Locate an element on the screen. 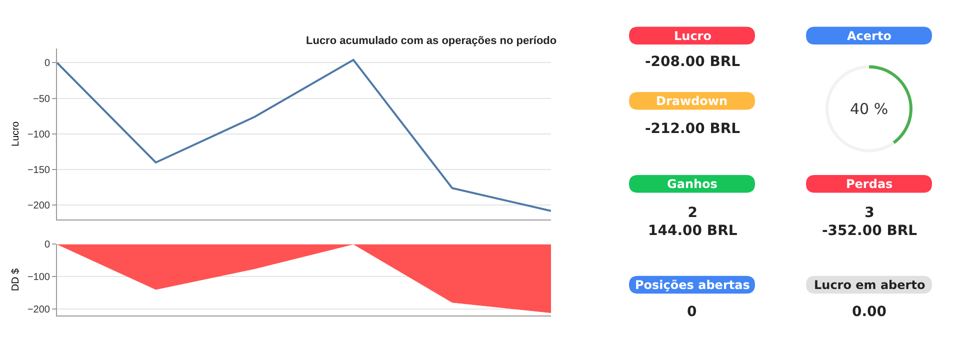 This screenshot has height=346, width=971. text: 0 is located at coordinates (692, 312).